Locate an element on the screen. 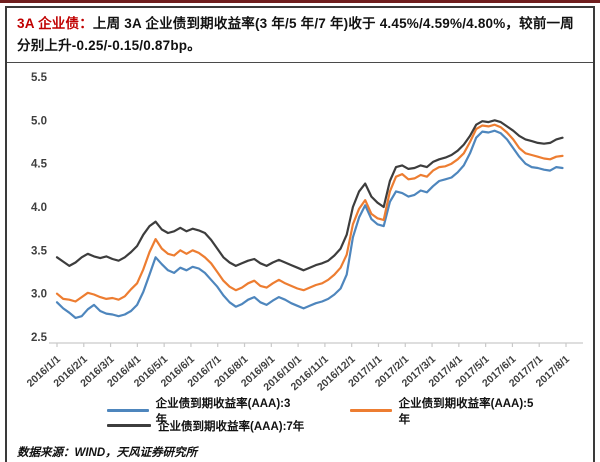 Image resolution: width=600 pixels, height=462 pixels. legend-label-7y: 企业债到期收益率(AAA):7年 is located at coordinates (231, 426).